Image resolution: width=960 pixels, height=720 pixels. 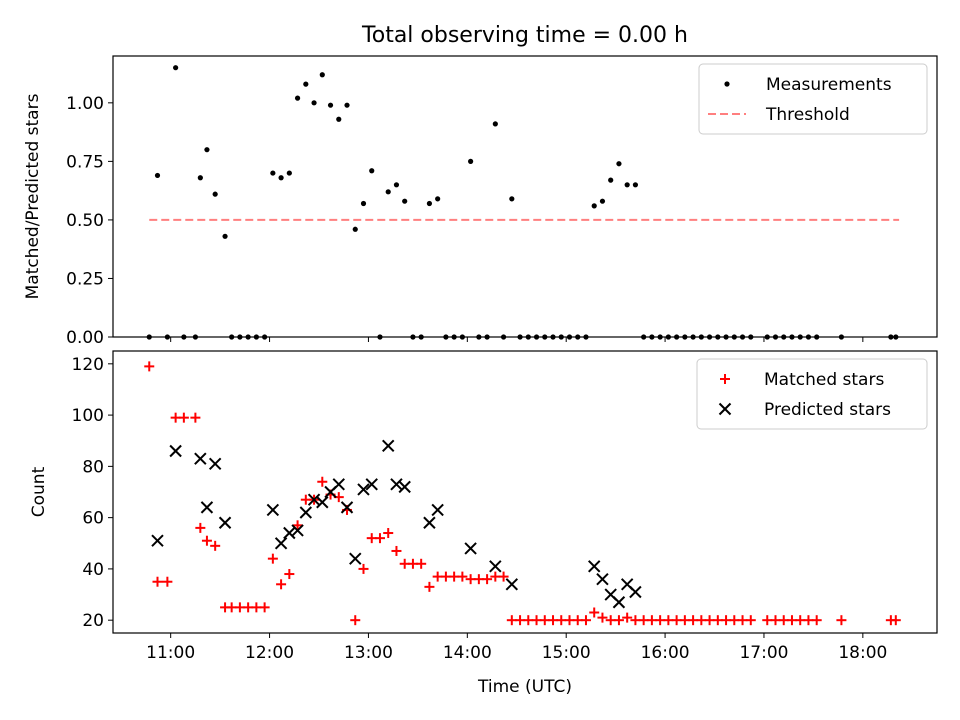 I want to click on y-tick-label: 20, so click(x=93, y=621).